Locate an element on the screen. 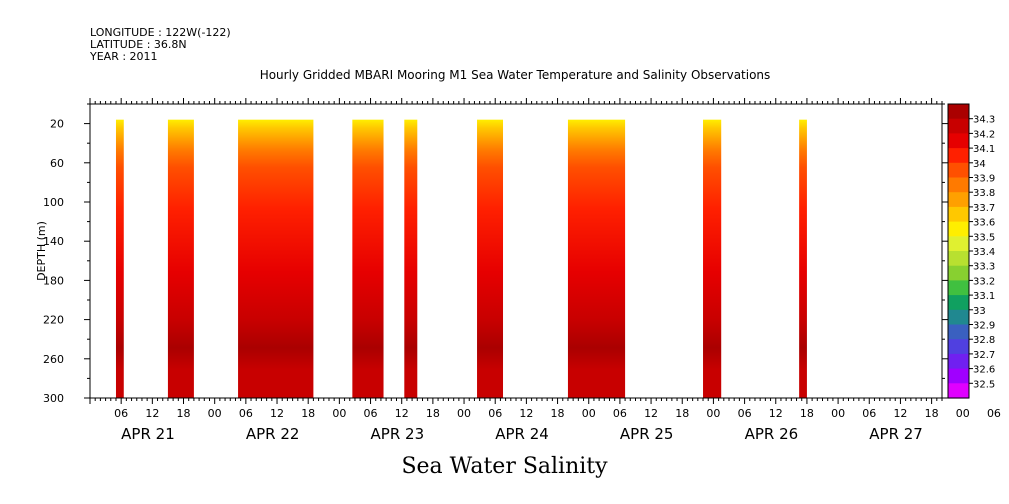 This screenshot has width=1009, height=504. x-day-label: APR 24 is located at coordinates (522, 434).